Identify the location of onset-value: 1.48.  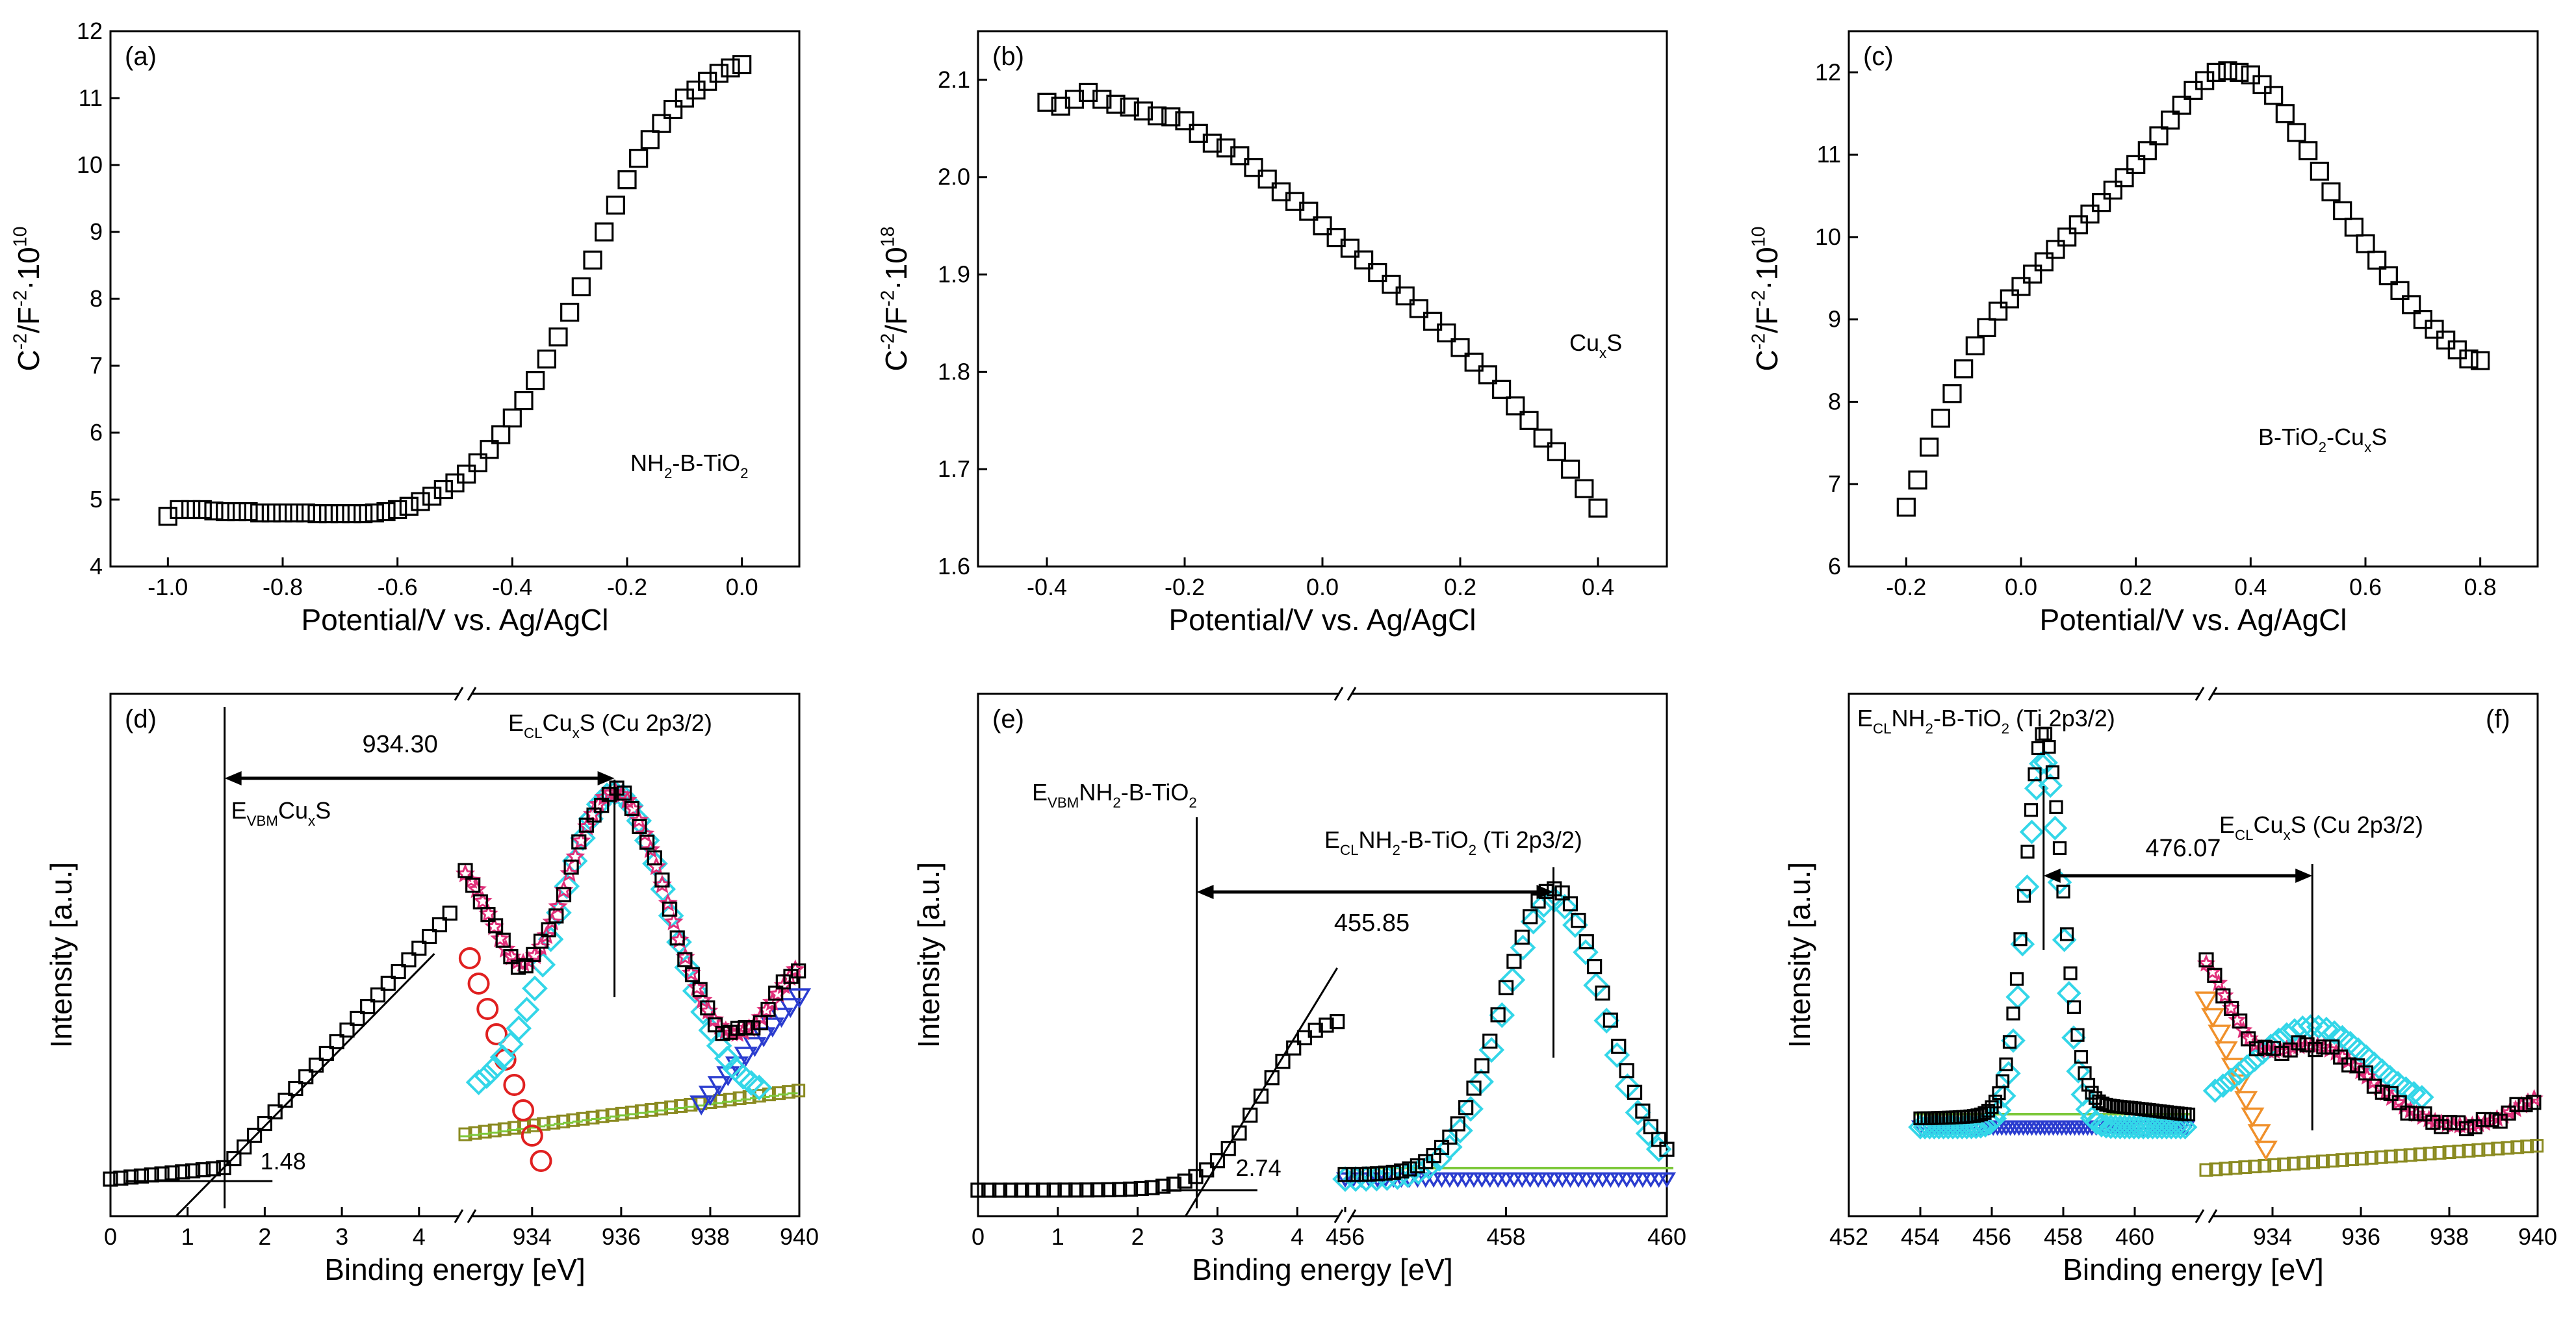
(283, 1161).